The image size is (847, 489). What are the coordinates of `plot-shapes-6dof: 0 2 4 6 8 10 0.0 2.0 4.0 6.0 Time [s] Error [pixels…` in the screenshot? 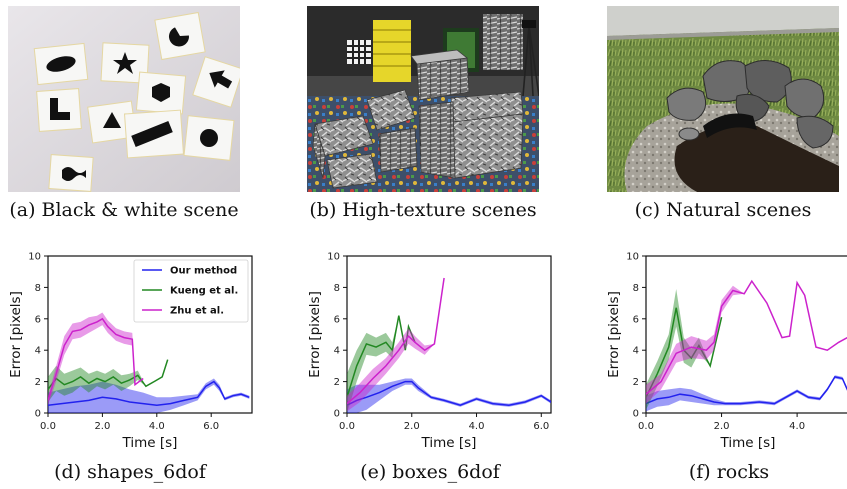 It's located at (132, 354).